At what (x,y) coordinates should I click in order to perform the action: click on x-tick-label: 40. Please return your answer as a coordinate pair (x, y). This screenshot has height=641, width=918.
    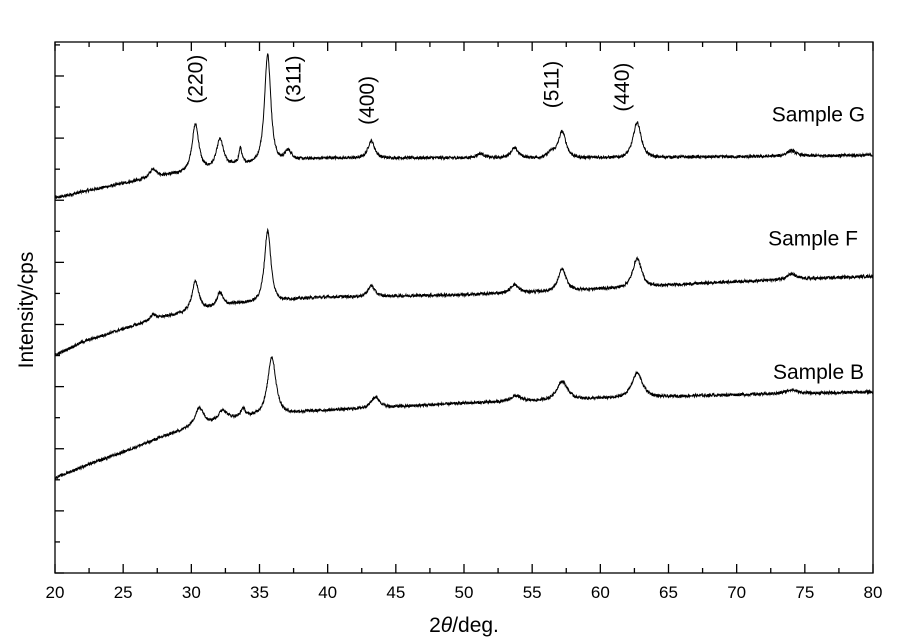
    Looking at the image, I should click on (327, 592).